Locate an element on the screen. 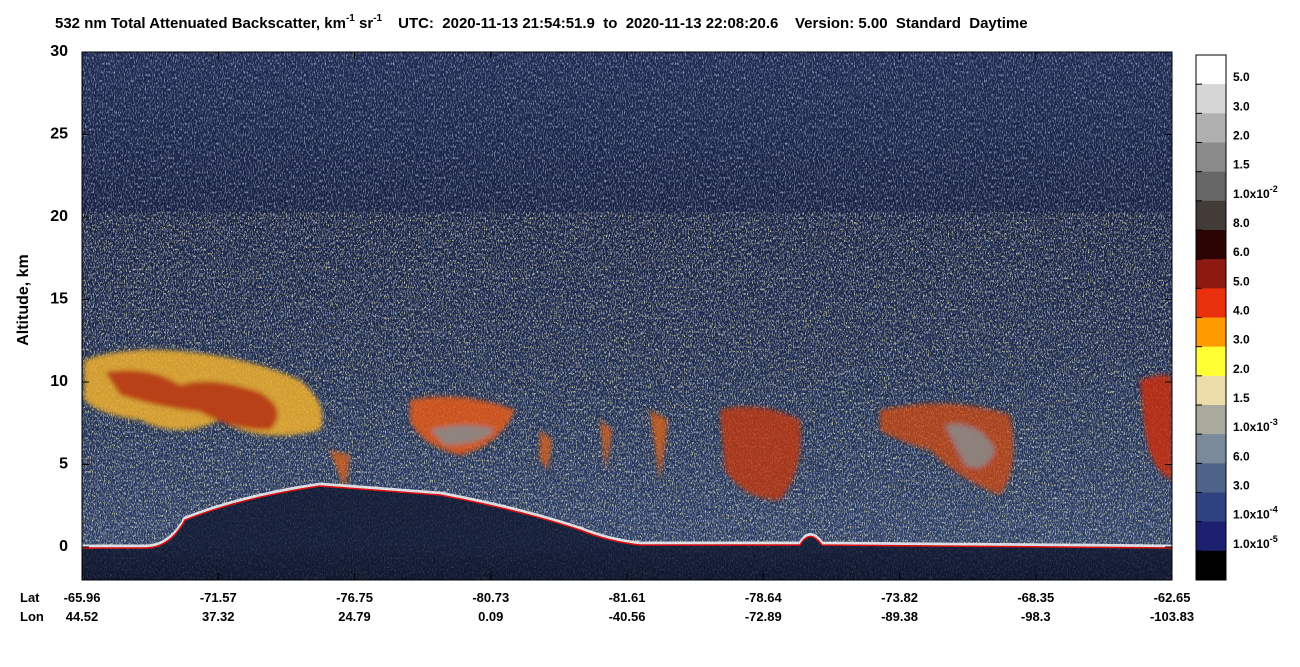  x-tick-label: -40.56 is located at coordinates (627, 616).